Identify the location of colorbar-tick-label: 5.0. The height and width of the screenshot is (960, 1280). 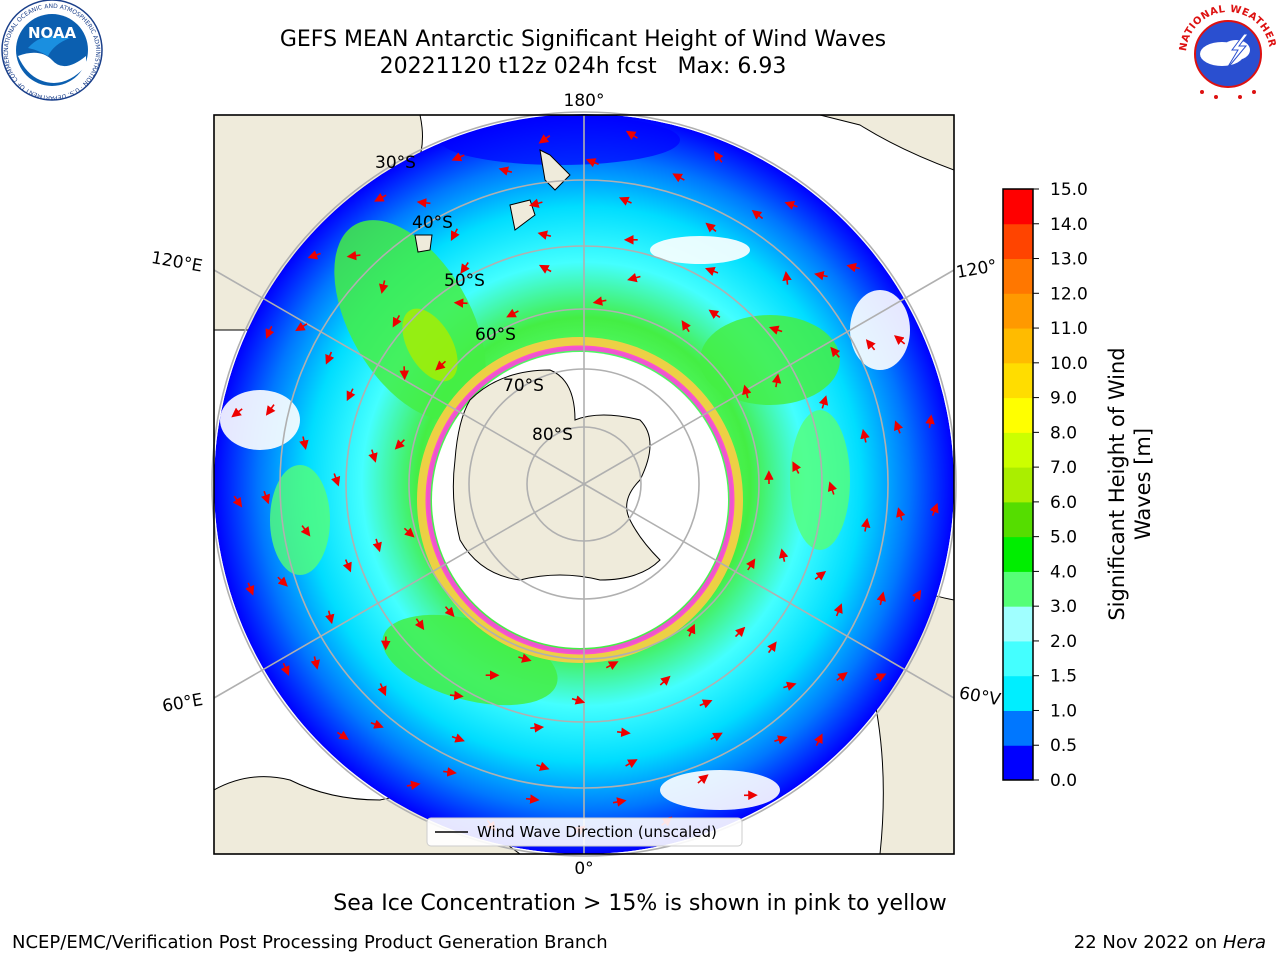
(1063, 538).